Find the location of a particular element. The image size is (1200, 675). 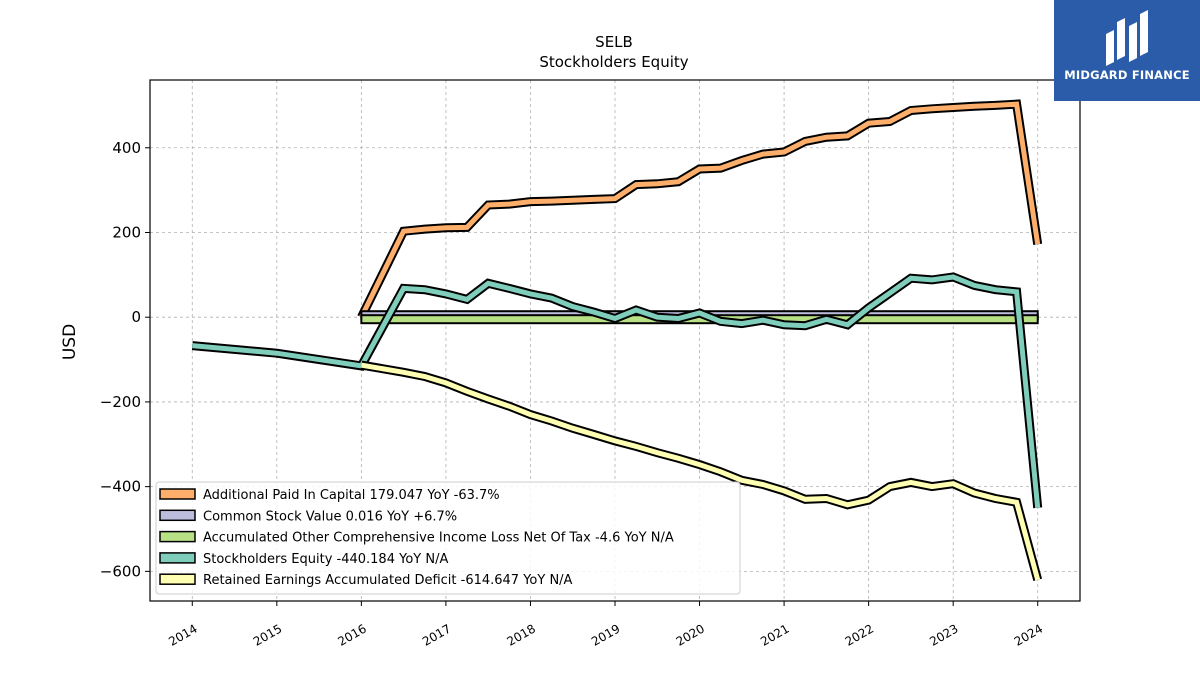

midgard-finance-logo: MIDGARD FINANCE is located at coordinates (1127, 50).